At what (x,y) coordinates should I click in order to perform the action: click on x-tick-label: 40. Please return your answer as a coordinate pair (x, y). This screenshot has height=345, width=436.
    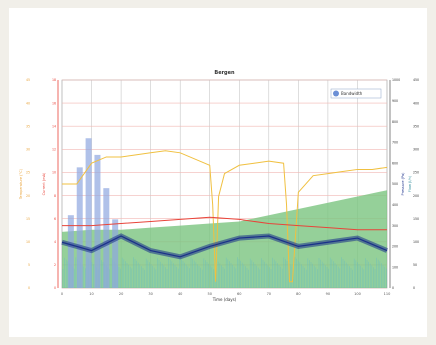
    Looking at the image, I should click on (180, 294).